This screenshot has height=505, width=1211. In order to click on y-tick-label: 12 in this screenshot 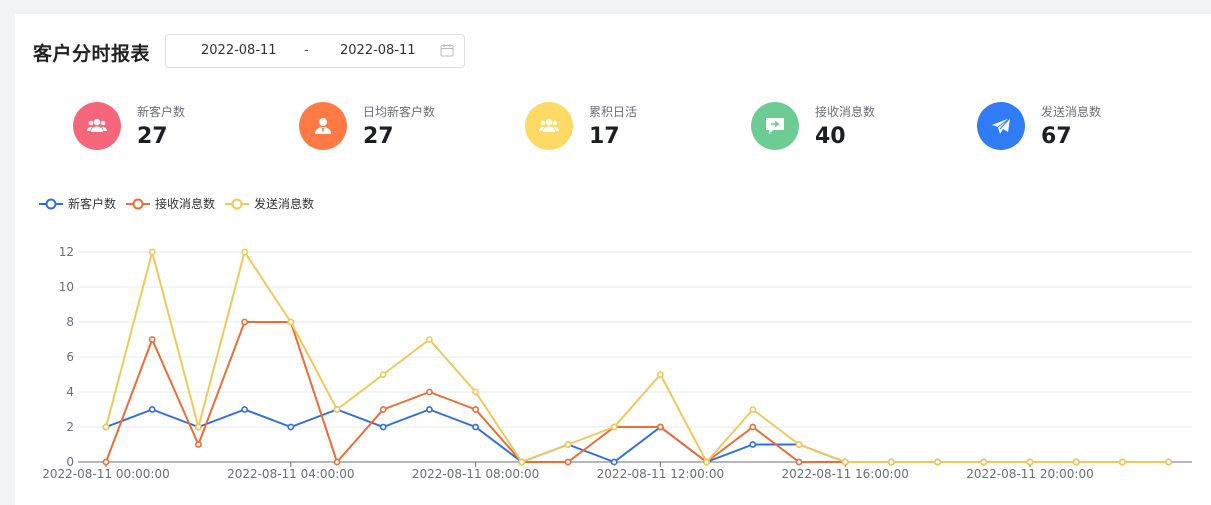, I will do `click(66, 252)`.